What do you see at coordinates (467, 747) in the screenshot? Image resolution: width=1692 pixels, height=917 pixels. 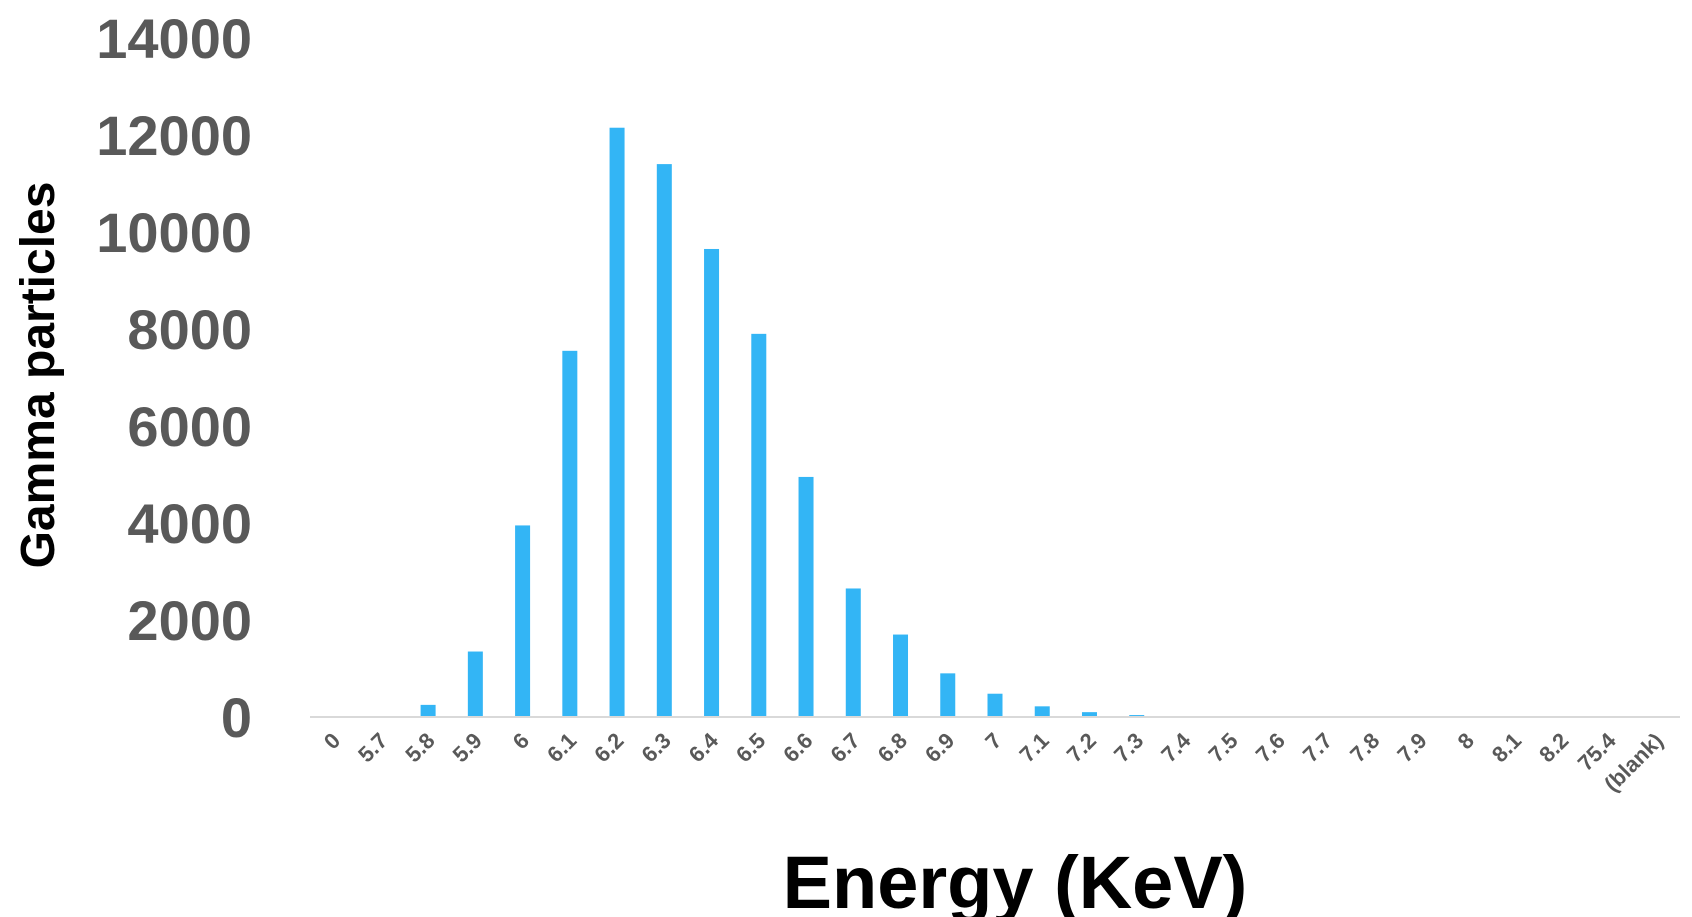 I see `x-tick-label: 5.9` at bounding box center [467, 747].